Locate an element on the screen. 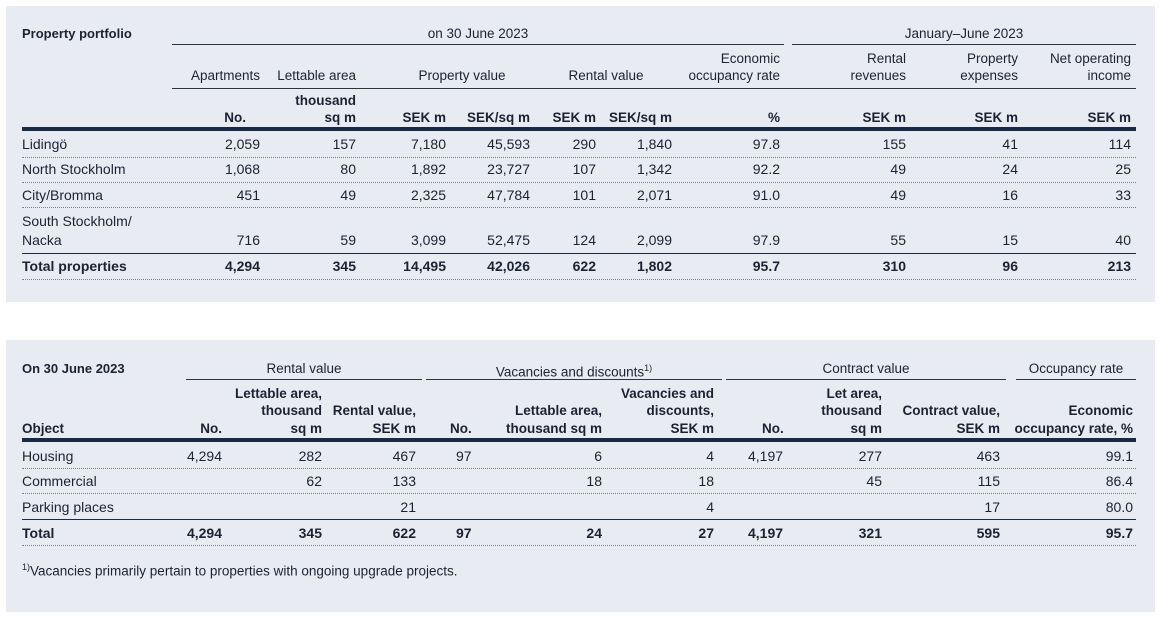 The height and width of the screenshot is (618, 1160). cell-rv-sqm: 2,099 is located at coordinates (654, 240).